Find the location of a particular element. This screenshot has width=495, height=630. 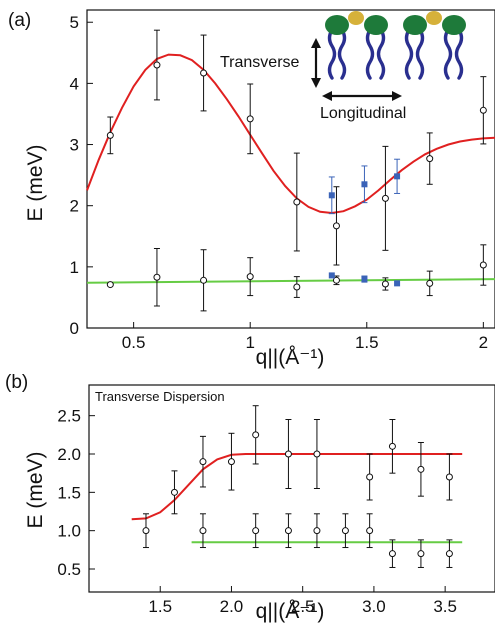

panel-a-x-axis-label: q||(Å⁻¹) is located at coordinates (290, 357).